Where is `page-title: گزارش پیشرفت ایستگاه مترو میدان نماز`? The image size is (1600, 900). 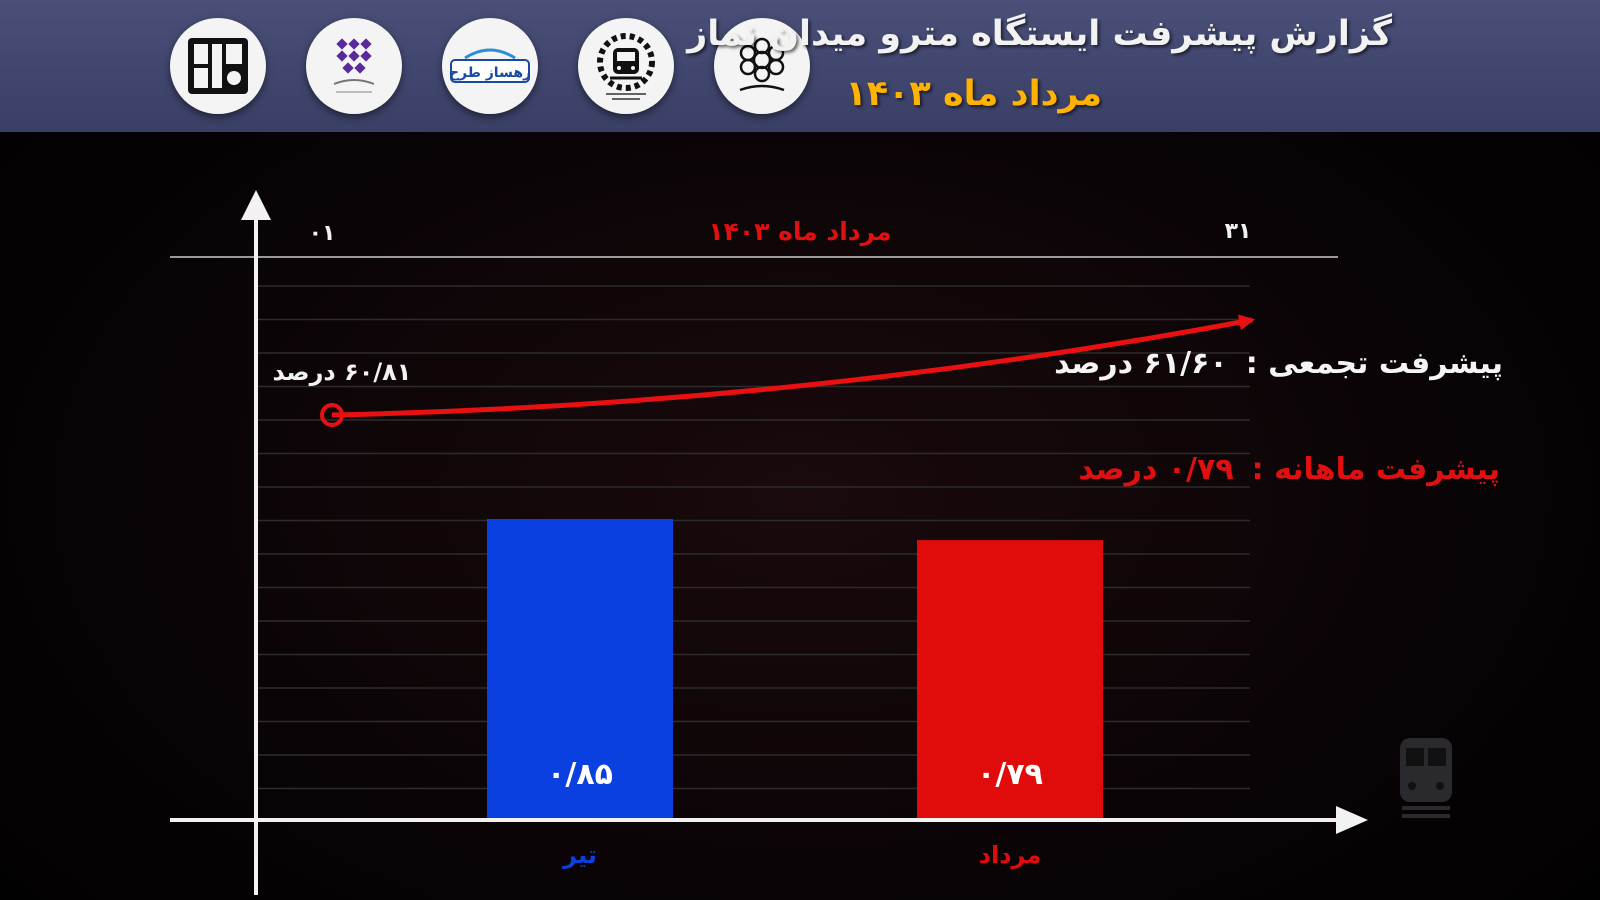 page-title: گزارش پیشرفت ایستگاه مترو میدان نماز is located at coordinates (1039, 34).